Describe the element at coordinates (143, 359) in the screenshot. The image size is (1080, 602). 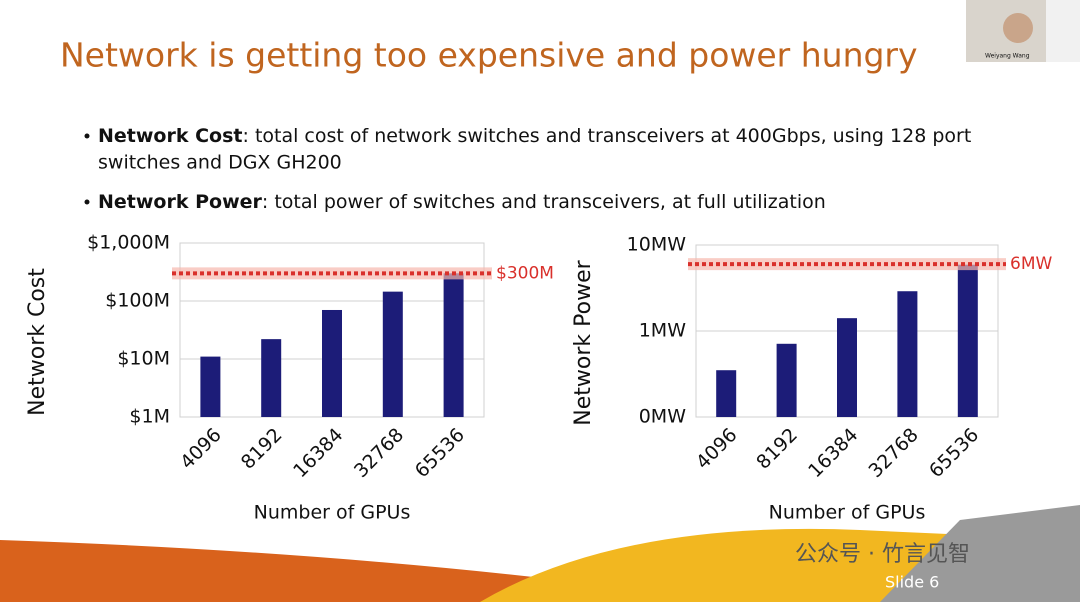
I see `y-tick-label: $10M` at that location.